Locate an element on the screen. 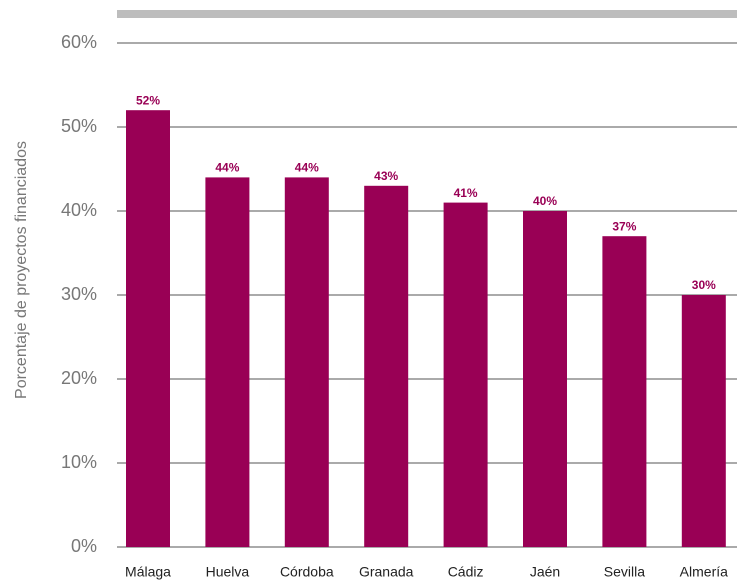 The width and height of the screenshot is (739, 580). y-tick-label: 50% is located at coordinates (79, 126).